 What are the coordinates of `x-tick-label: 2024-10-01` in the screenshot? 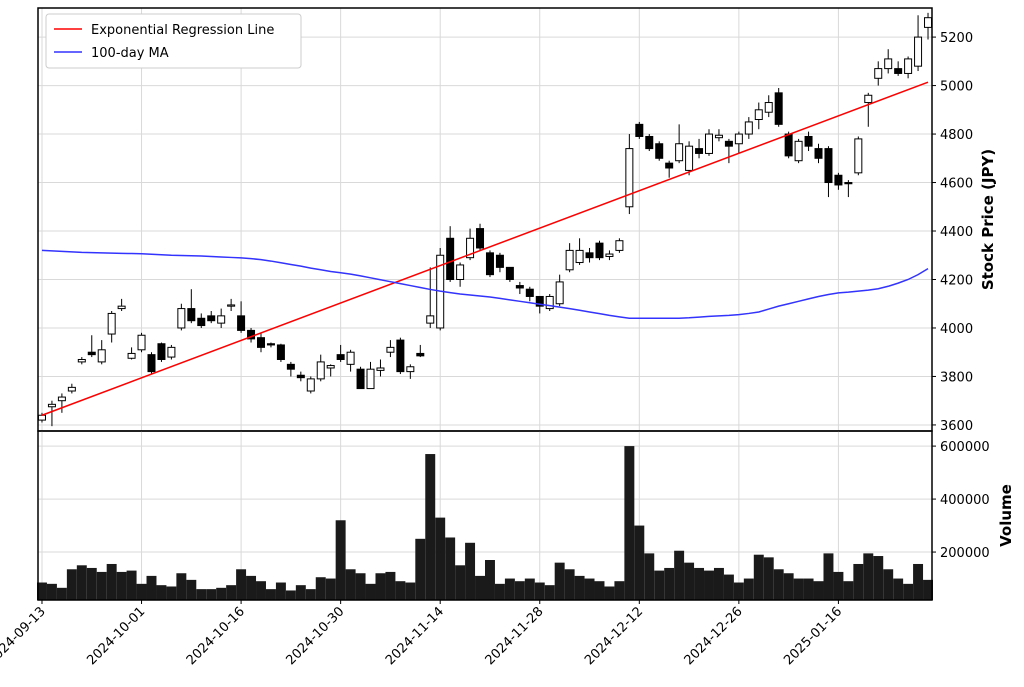 It's located at (116, 636).